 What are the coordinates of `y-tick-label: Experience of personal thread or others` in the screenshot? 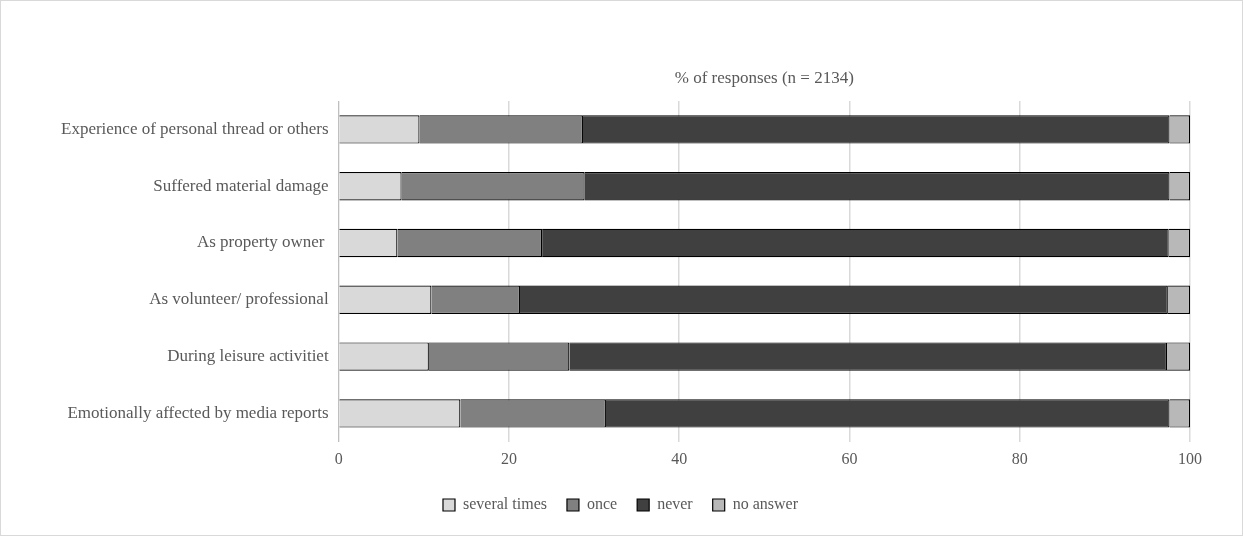 It's located at (194, 128).